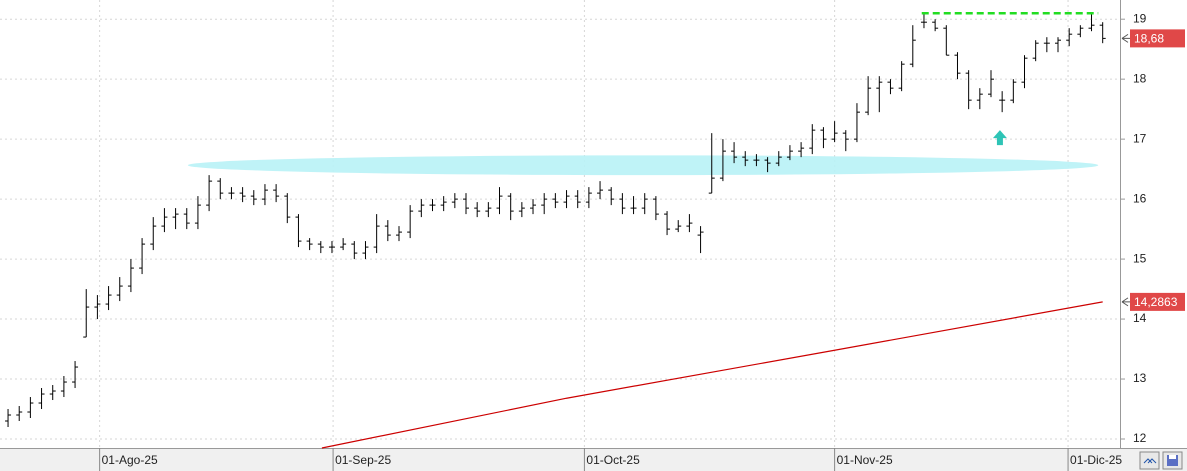 This screenshot has height=471, width=1187. Describe the element at coordinates (1149, 39) in the screenshot. I see `price-label: 18,68` at that location.